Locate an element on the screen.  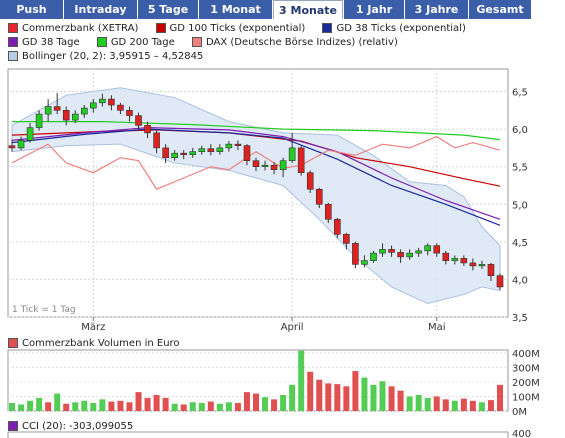
tick-note: 1 Tick = 1 Tag is located at coordinates (44, 310).